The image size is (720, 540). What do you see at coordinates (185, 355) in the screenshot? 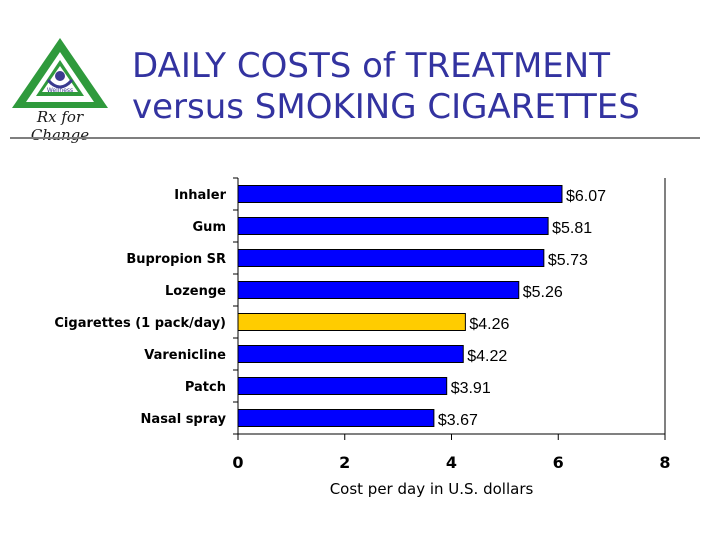
I see `category-label: Varenicline` at bounding box center [185, 355].